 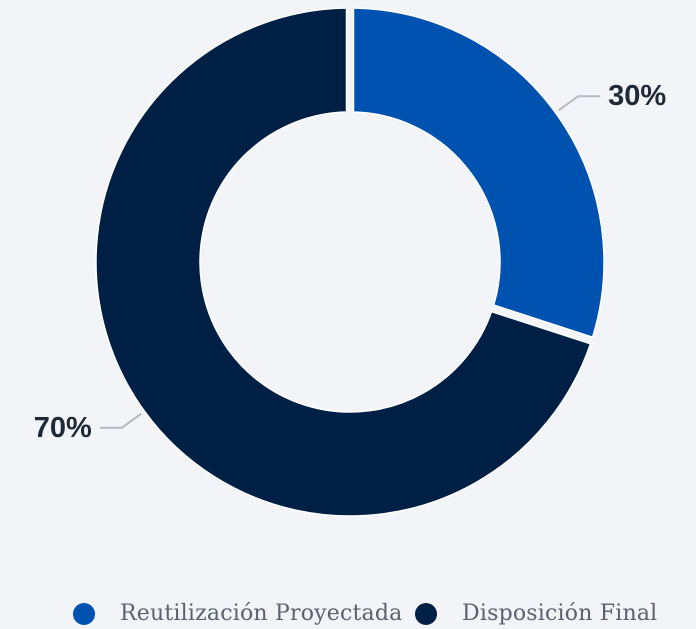 I want to click on legend-item-reutilizacion: Reutilización Proyectada, so click(x=237, y=613).